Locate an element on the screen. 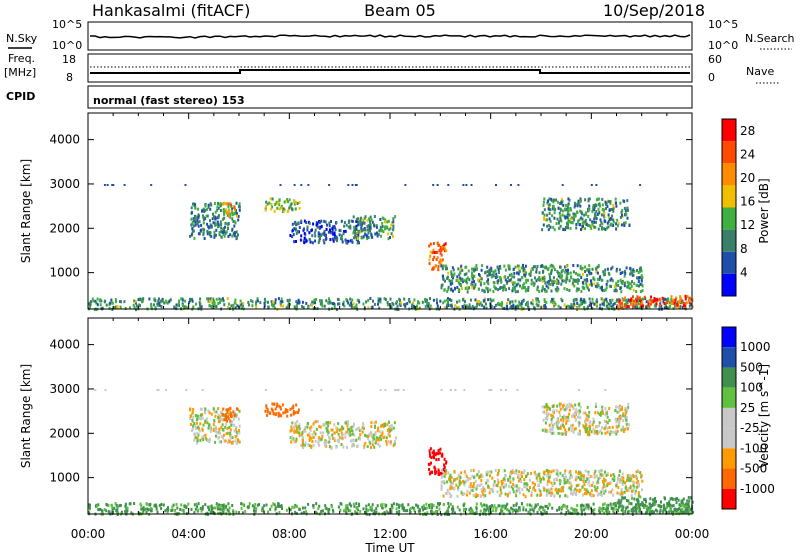 The image size is (800, 554). station-title: Hankasalmi (fitACF) is located at coordinates (171, 10).